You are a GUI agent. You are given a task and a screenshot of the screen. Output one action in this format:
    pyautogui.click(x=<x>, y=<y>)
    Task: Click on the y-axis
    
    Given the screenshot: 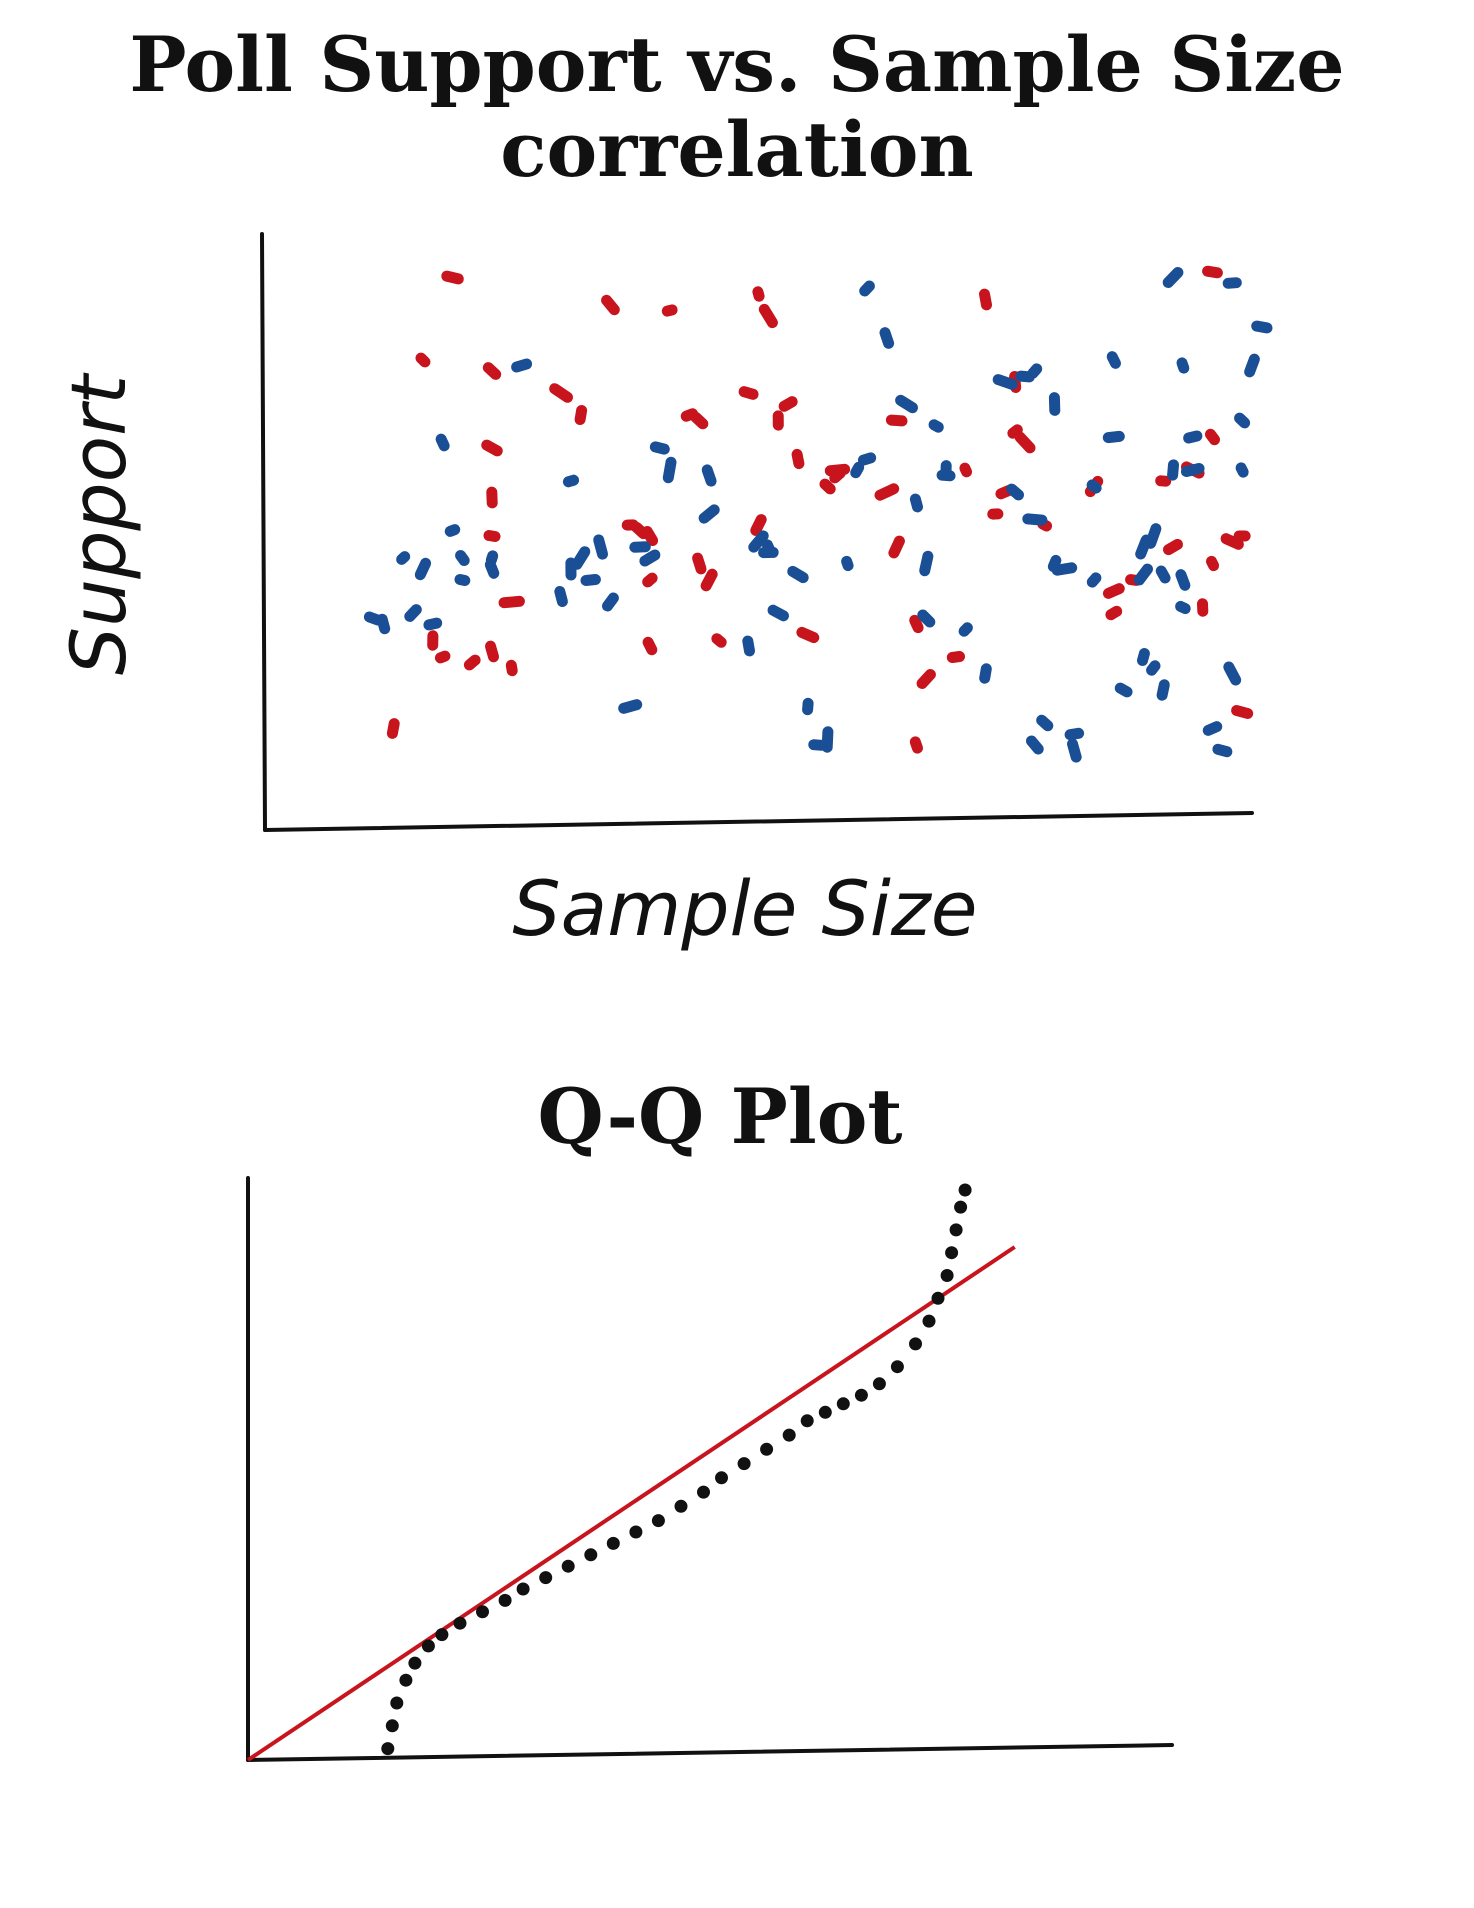 What is the action you would take?
    pyautogui.click(x=263, y=532)
    